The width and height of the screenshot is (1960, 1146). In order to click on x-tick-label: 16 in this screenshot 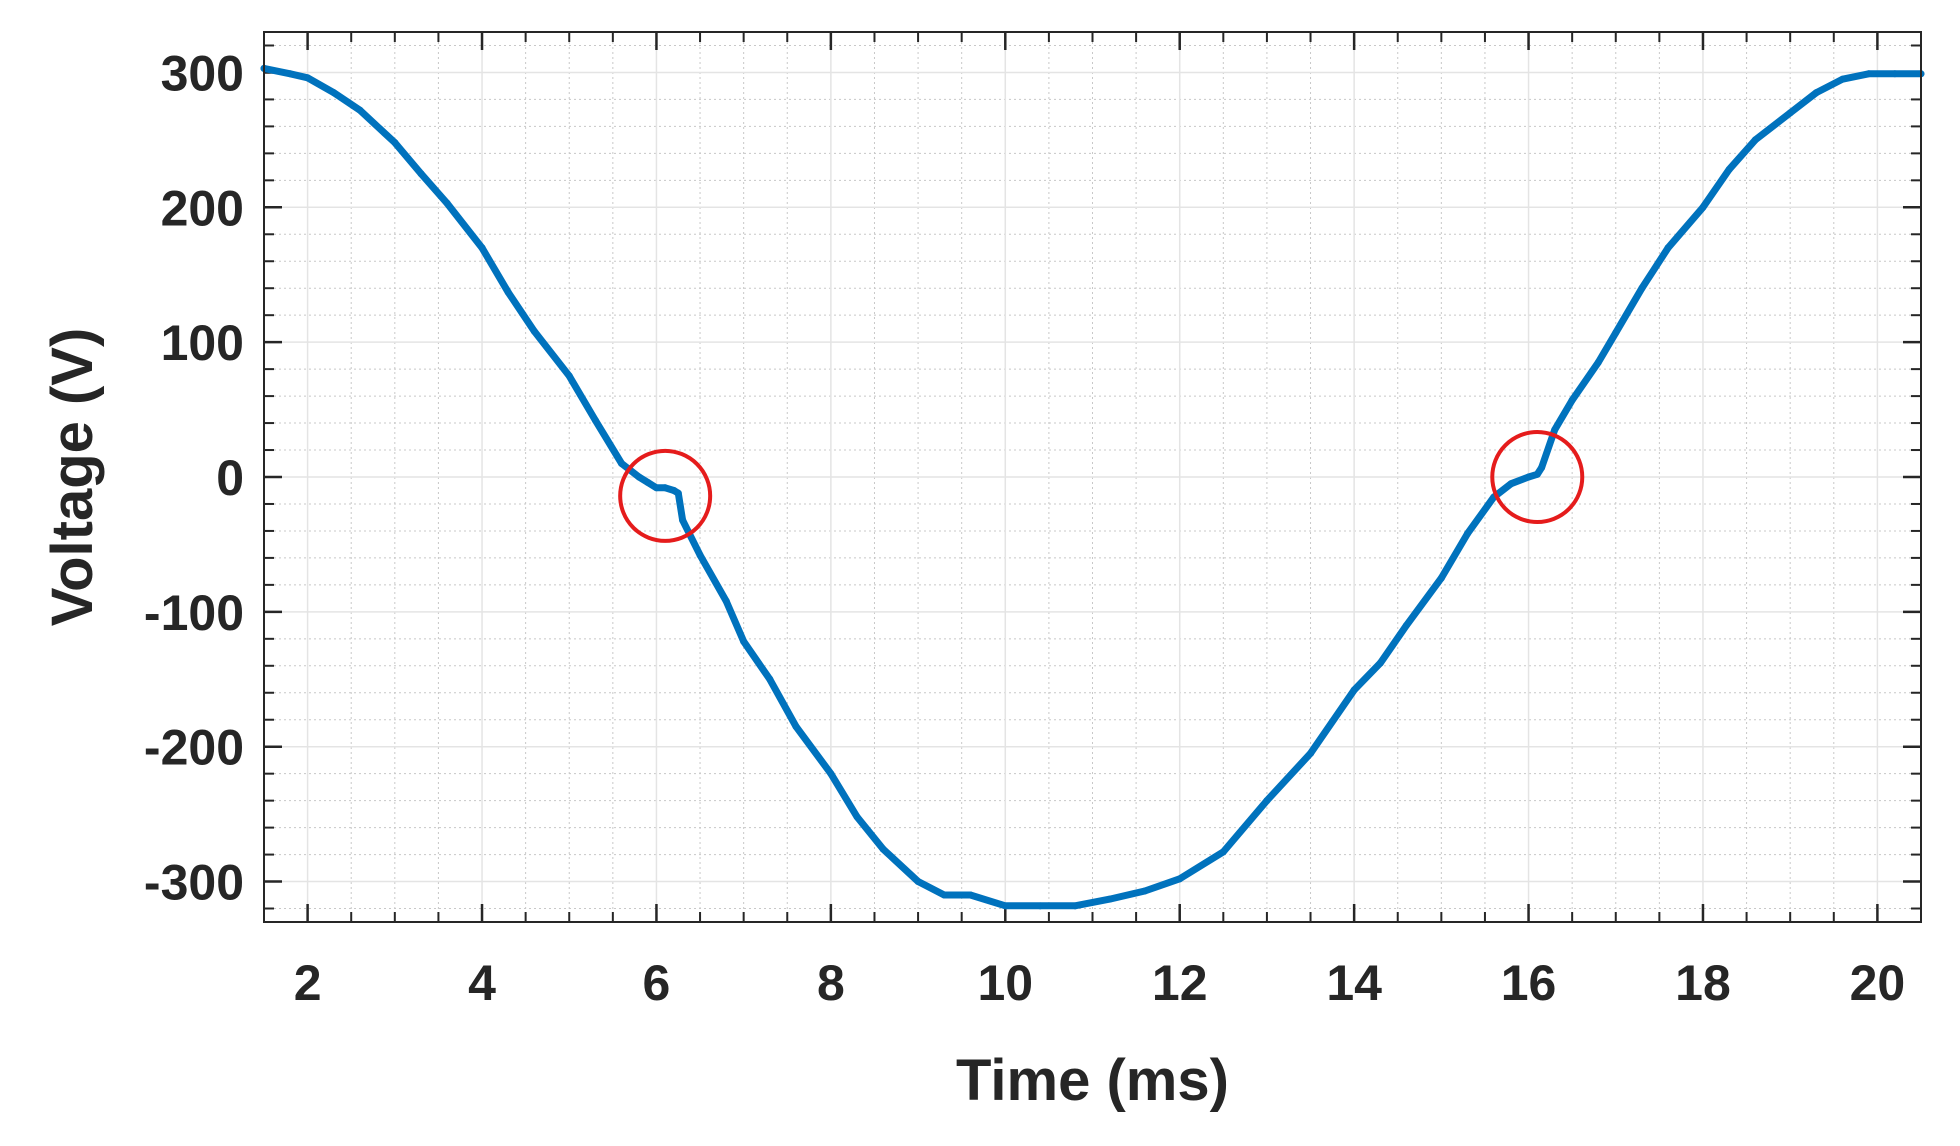, I will do `click(1529, 983)`.